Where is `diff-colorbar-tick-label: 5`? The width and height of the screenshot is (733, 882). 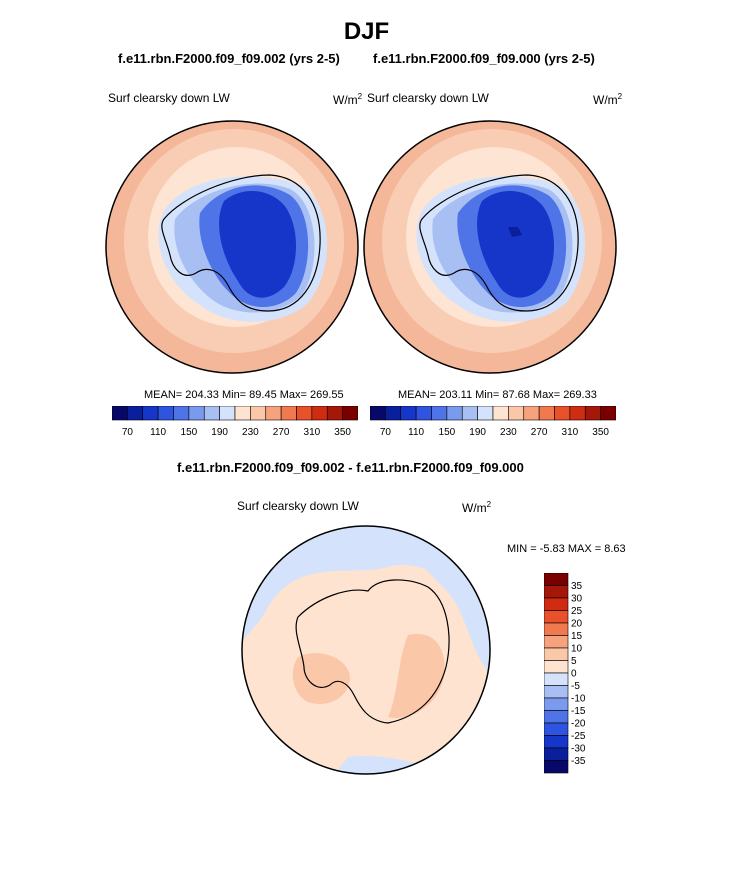 diff-colorbar-tick-label: 5 is located at coordinates (574, 661).